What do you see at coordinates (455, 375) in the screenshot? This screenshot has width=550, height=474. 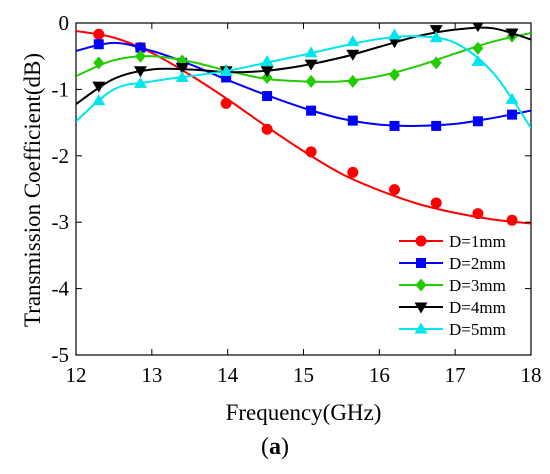 I see `x-tick-label: 17` at bounding box center [455, 375].